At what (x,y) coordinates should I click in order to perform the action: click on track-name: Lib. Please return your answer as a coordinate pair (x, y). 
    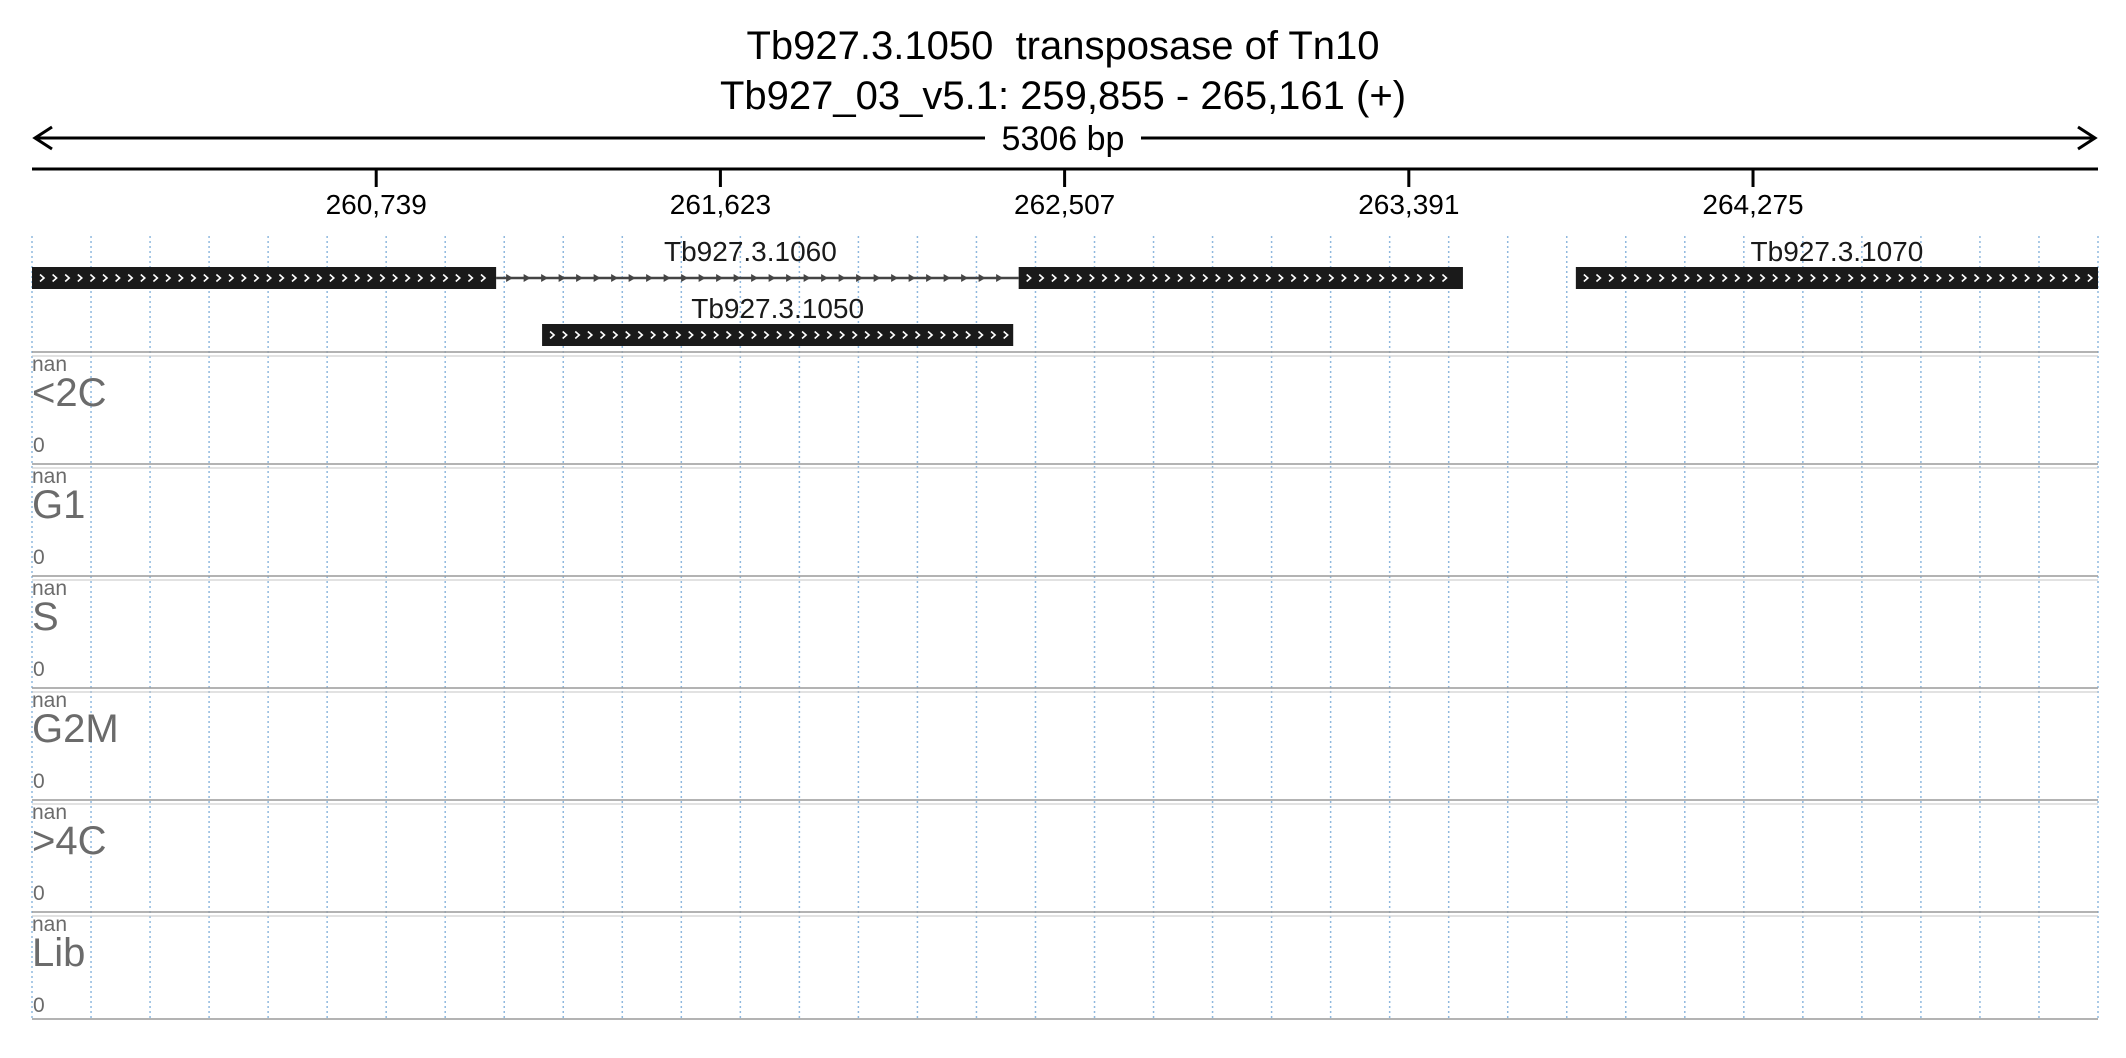
    Looking at the image, I should click on (58, 953).